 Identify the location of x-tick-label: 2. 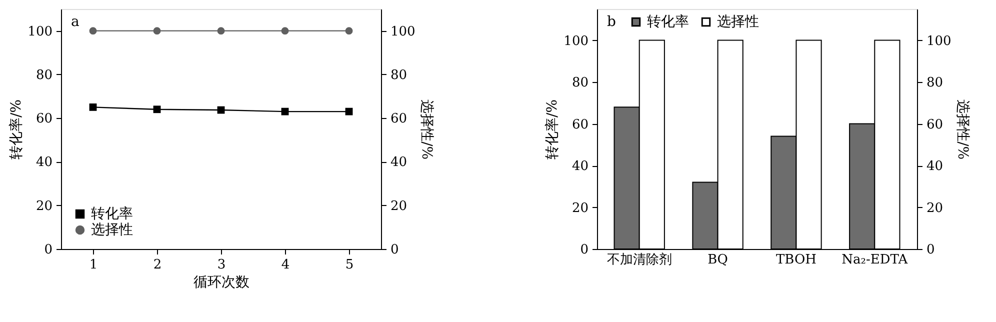
(157, 265).